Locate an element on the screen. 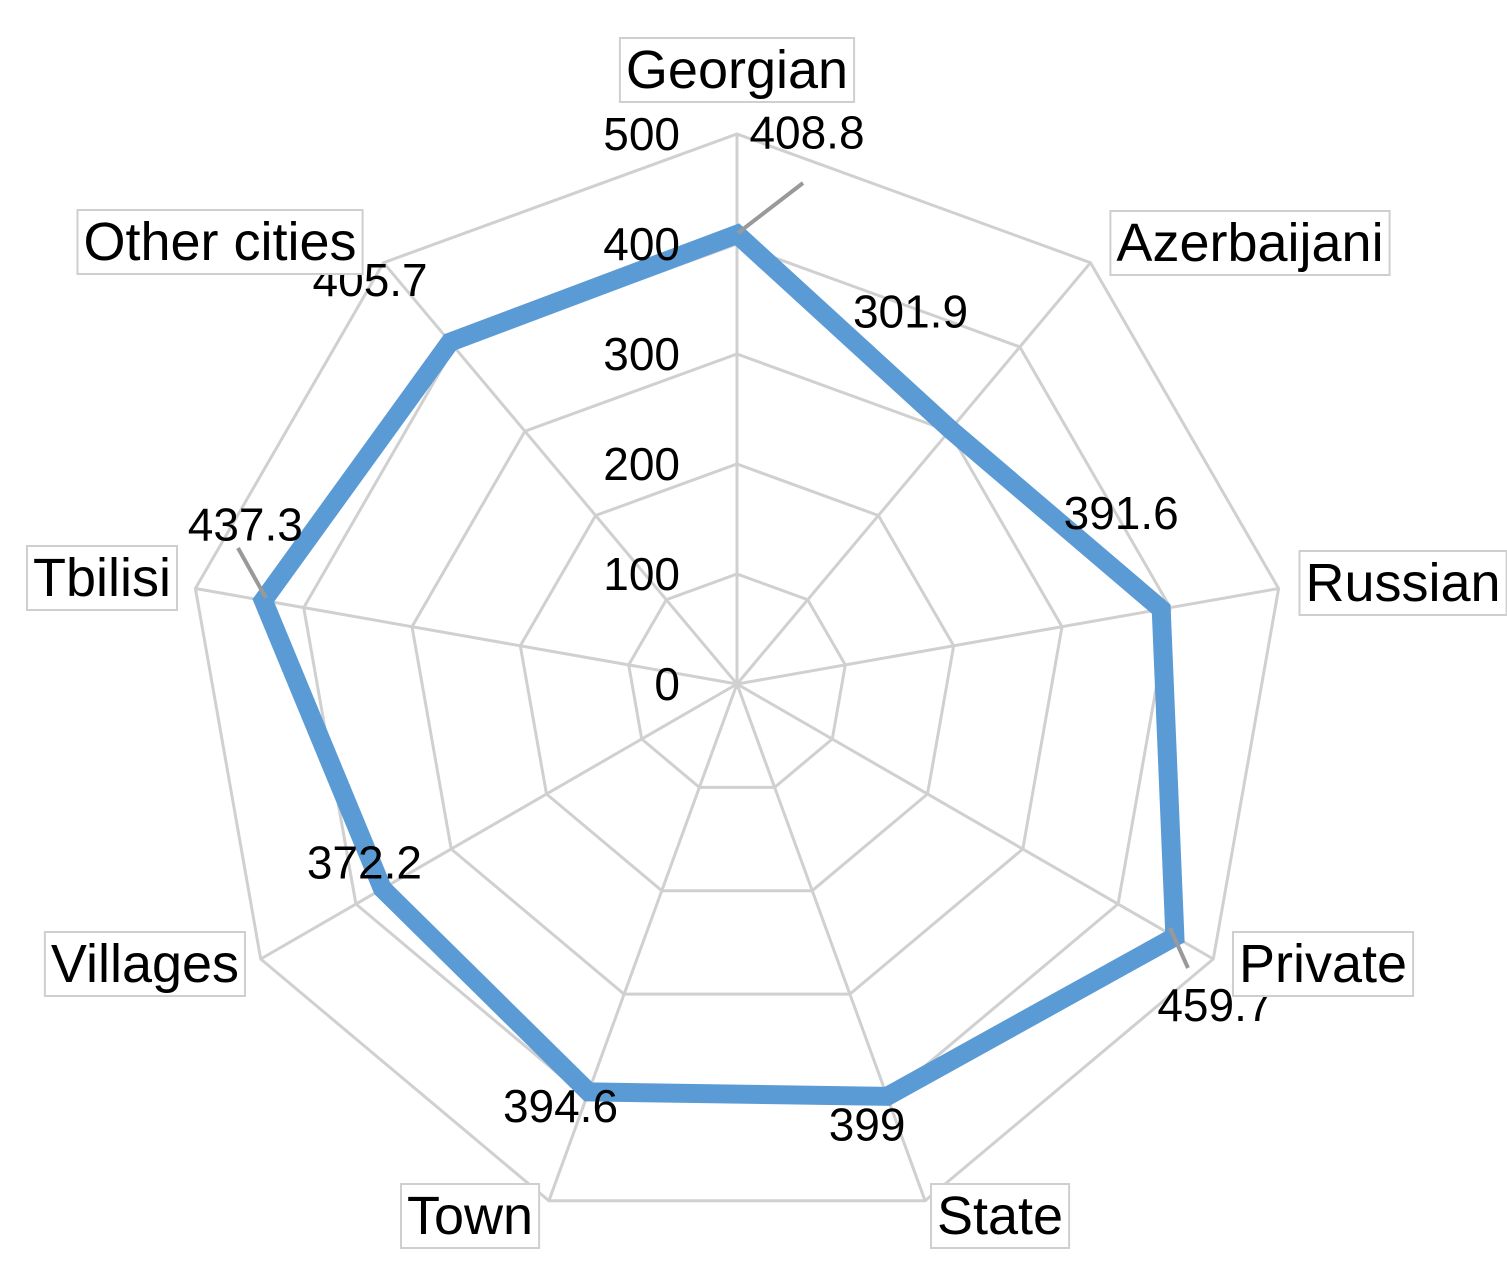 This screenshot has height=1264, width=1507. category-label: Other cities is located at coordinates (219, 242).